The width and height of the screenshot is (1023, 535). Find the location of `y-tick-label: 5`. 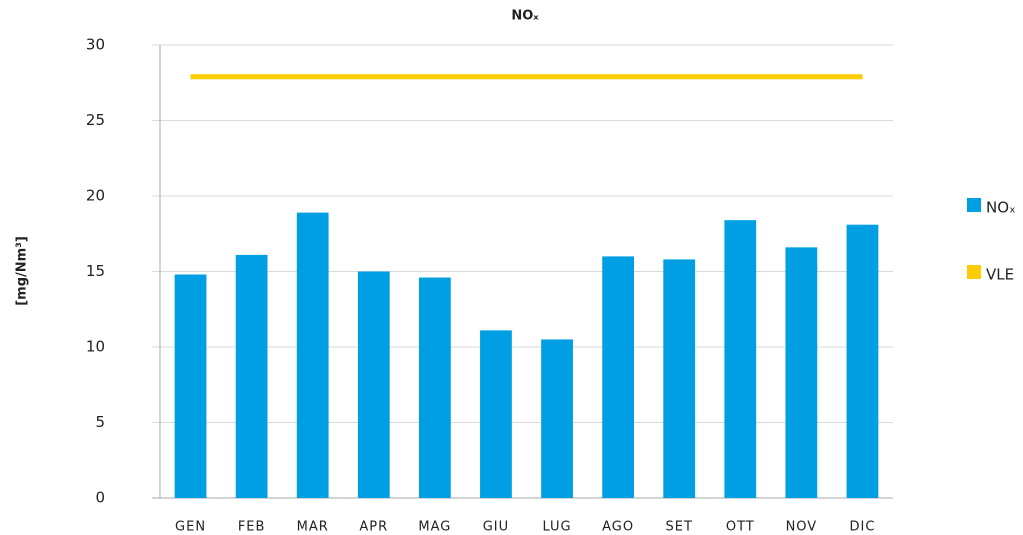

y-tick-label: 5 is located at coordinates (100, 422).